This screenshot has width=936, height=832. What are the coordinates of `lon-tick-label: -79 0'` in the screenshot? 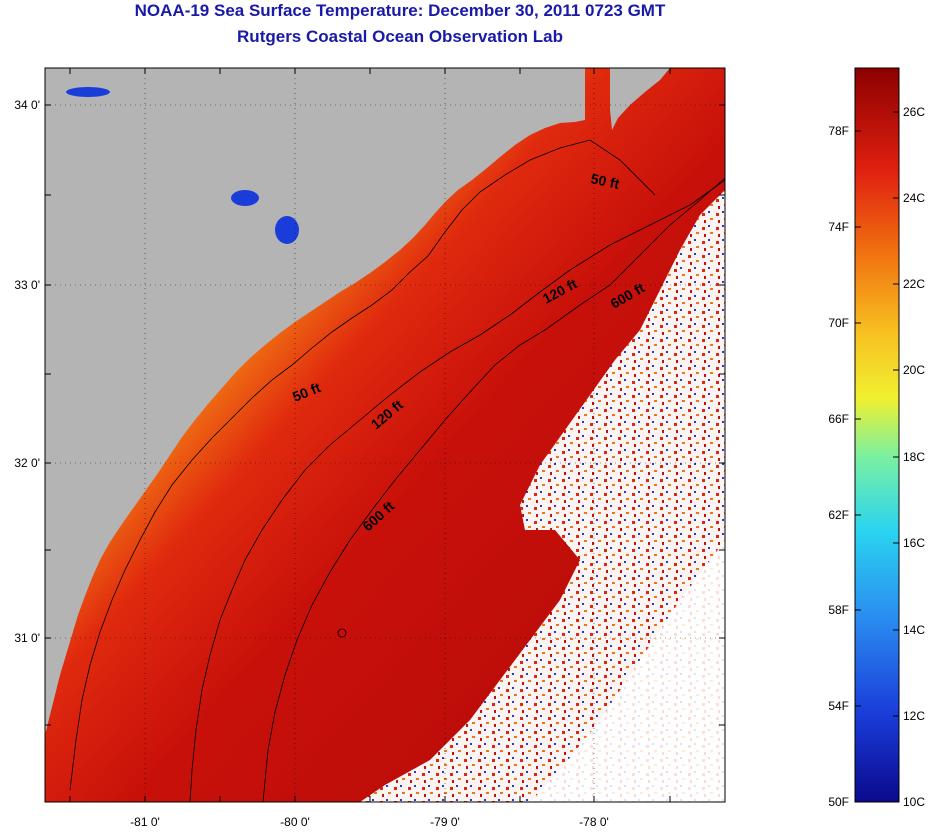 It's located at (445, 822).